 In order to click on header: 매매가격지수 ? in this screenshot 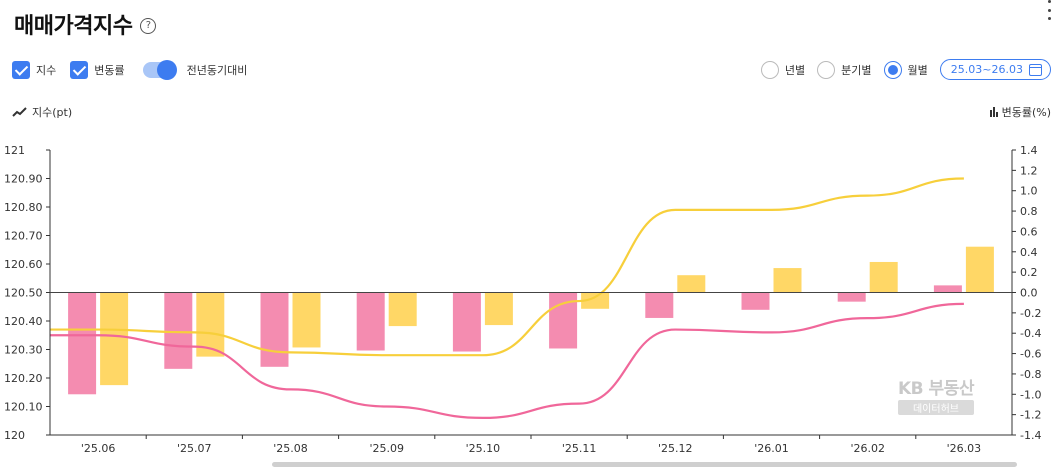, I will do `click(85, 24)`.